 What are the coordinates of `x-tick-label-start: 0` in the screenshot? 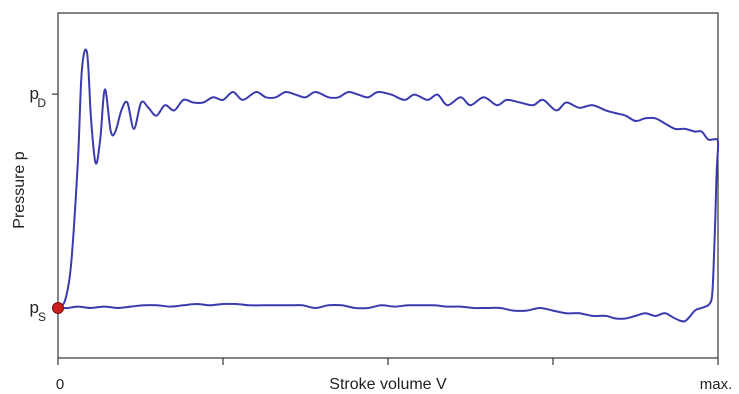 It's located at (60, 384).